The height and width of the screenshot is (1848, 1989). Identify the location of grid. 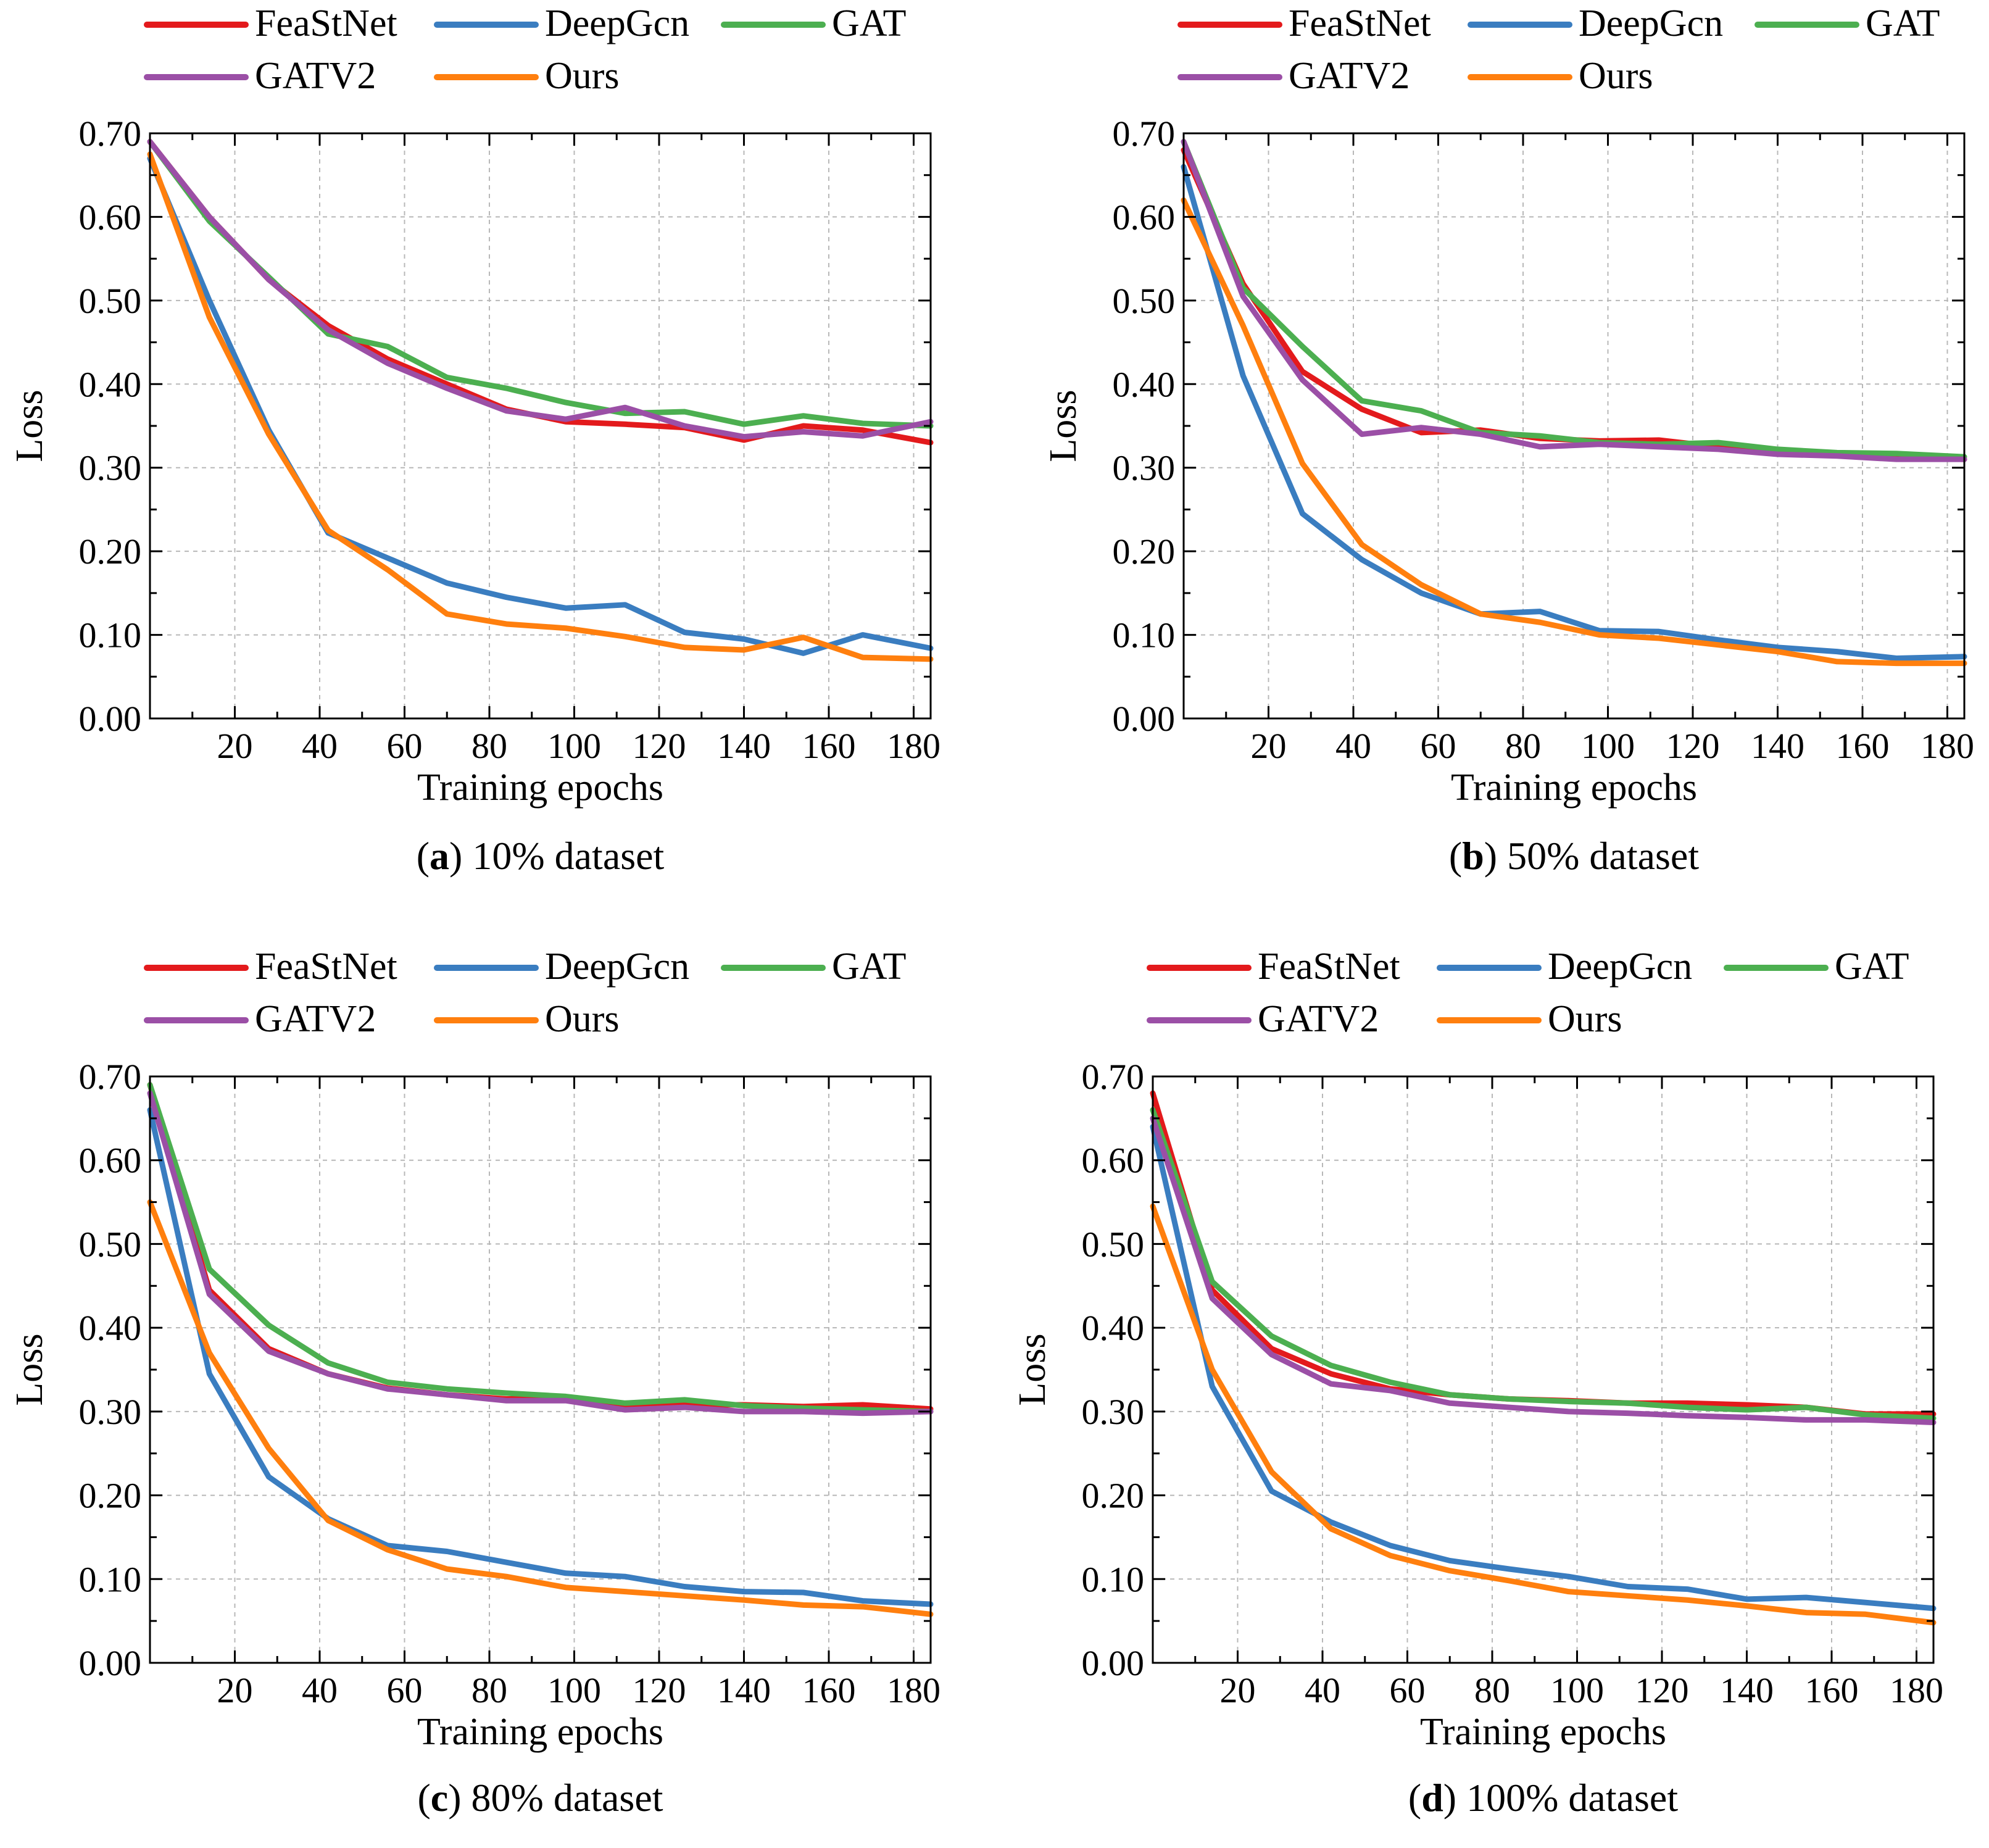
(540, 425).